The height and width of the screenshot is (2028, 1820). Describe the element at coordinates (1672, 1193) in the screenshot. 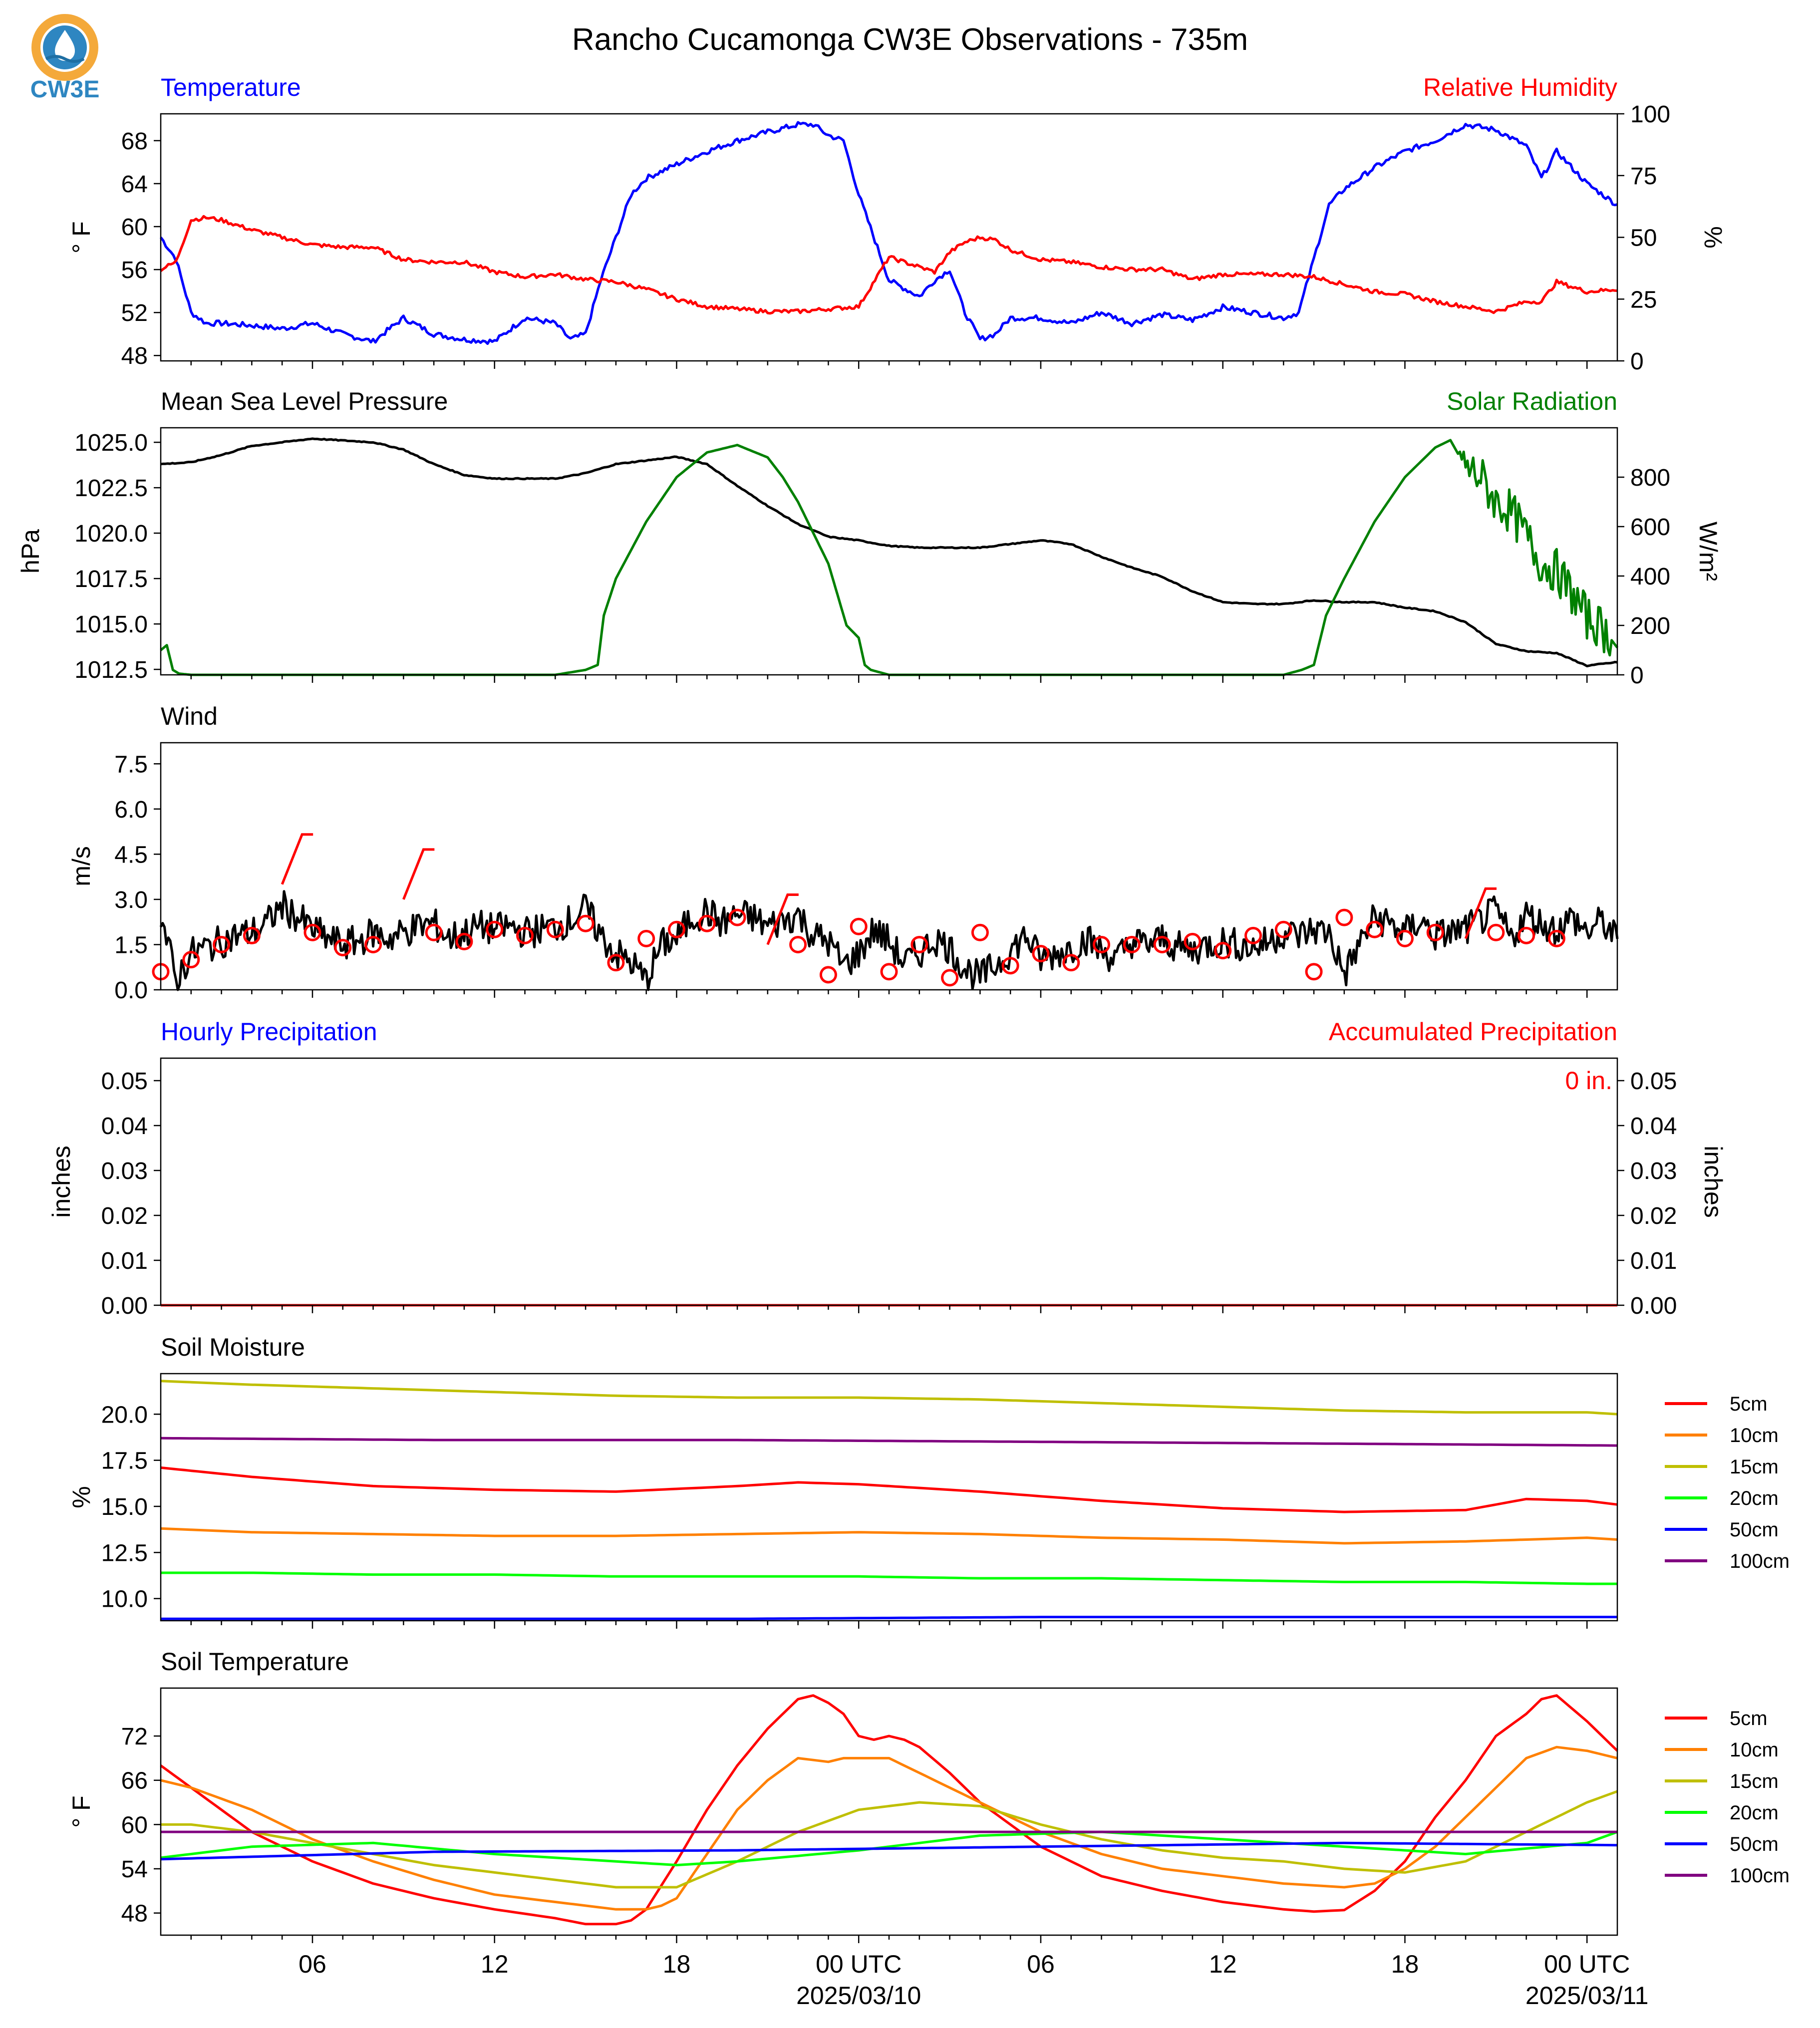

I see `y-axis-right: 0.00 0.01 0.02 0.03 0.04 0.05 inches` at that location.